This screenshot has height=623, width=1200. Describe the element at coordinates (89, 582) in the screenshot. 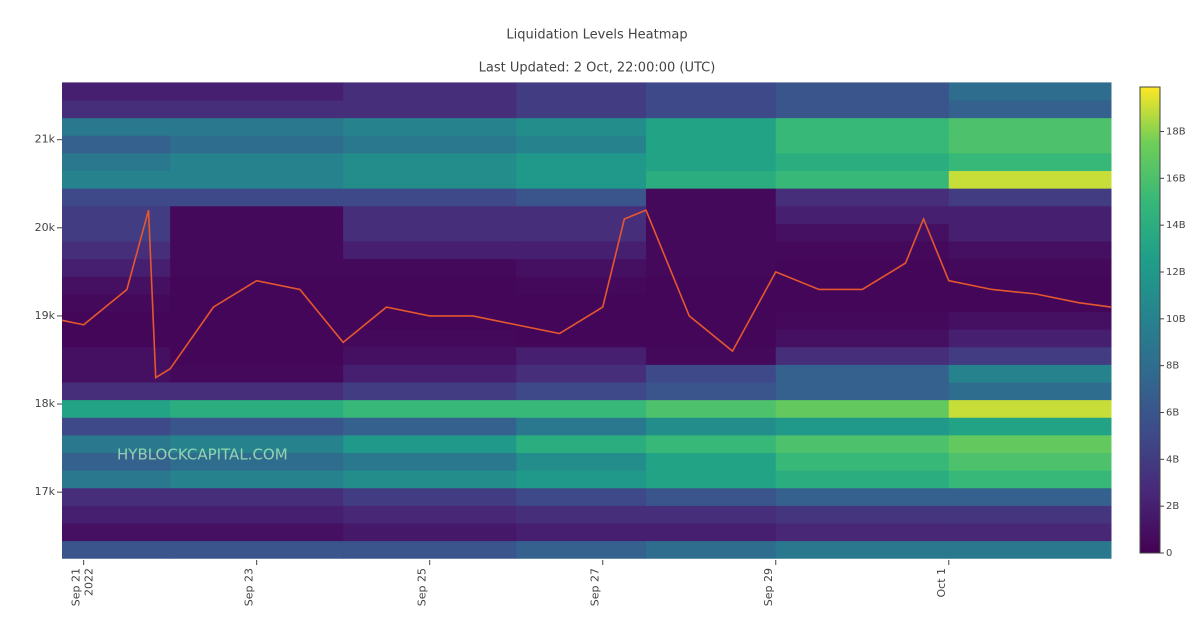

I see `x-year-label: 2022` at that location.